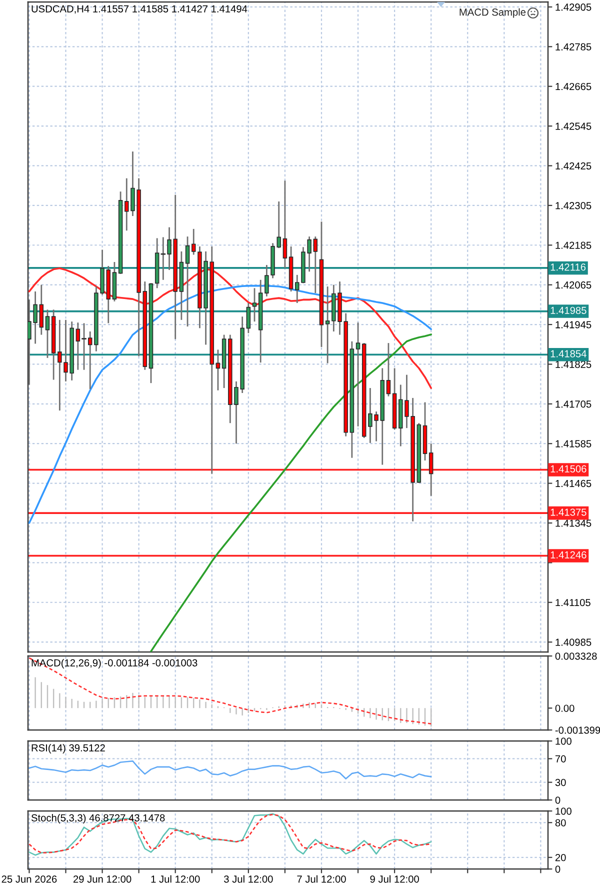 The width and height of the screenshot is (600, 894). Describe the element at coordinates (574, 86) in the screenshot. I see `y-tick-label: 1.42665` at that location.